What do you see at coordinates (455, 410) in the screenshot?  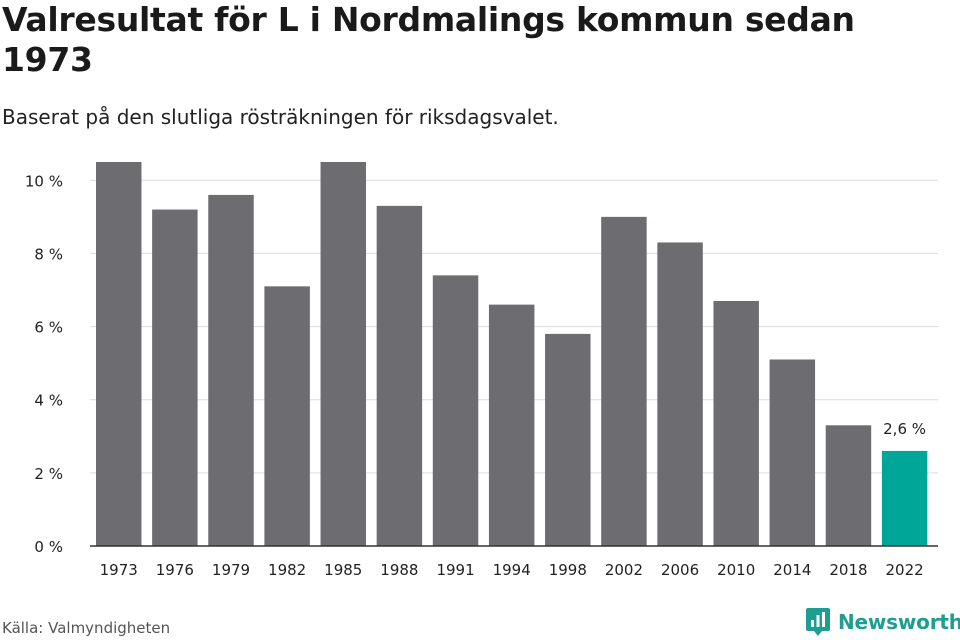 I see `bar-1991` at bounding box center [455, 410].